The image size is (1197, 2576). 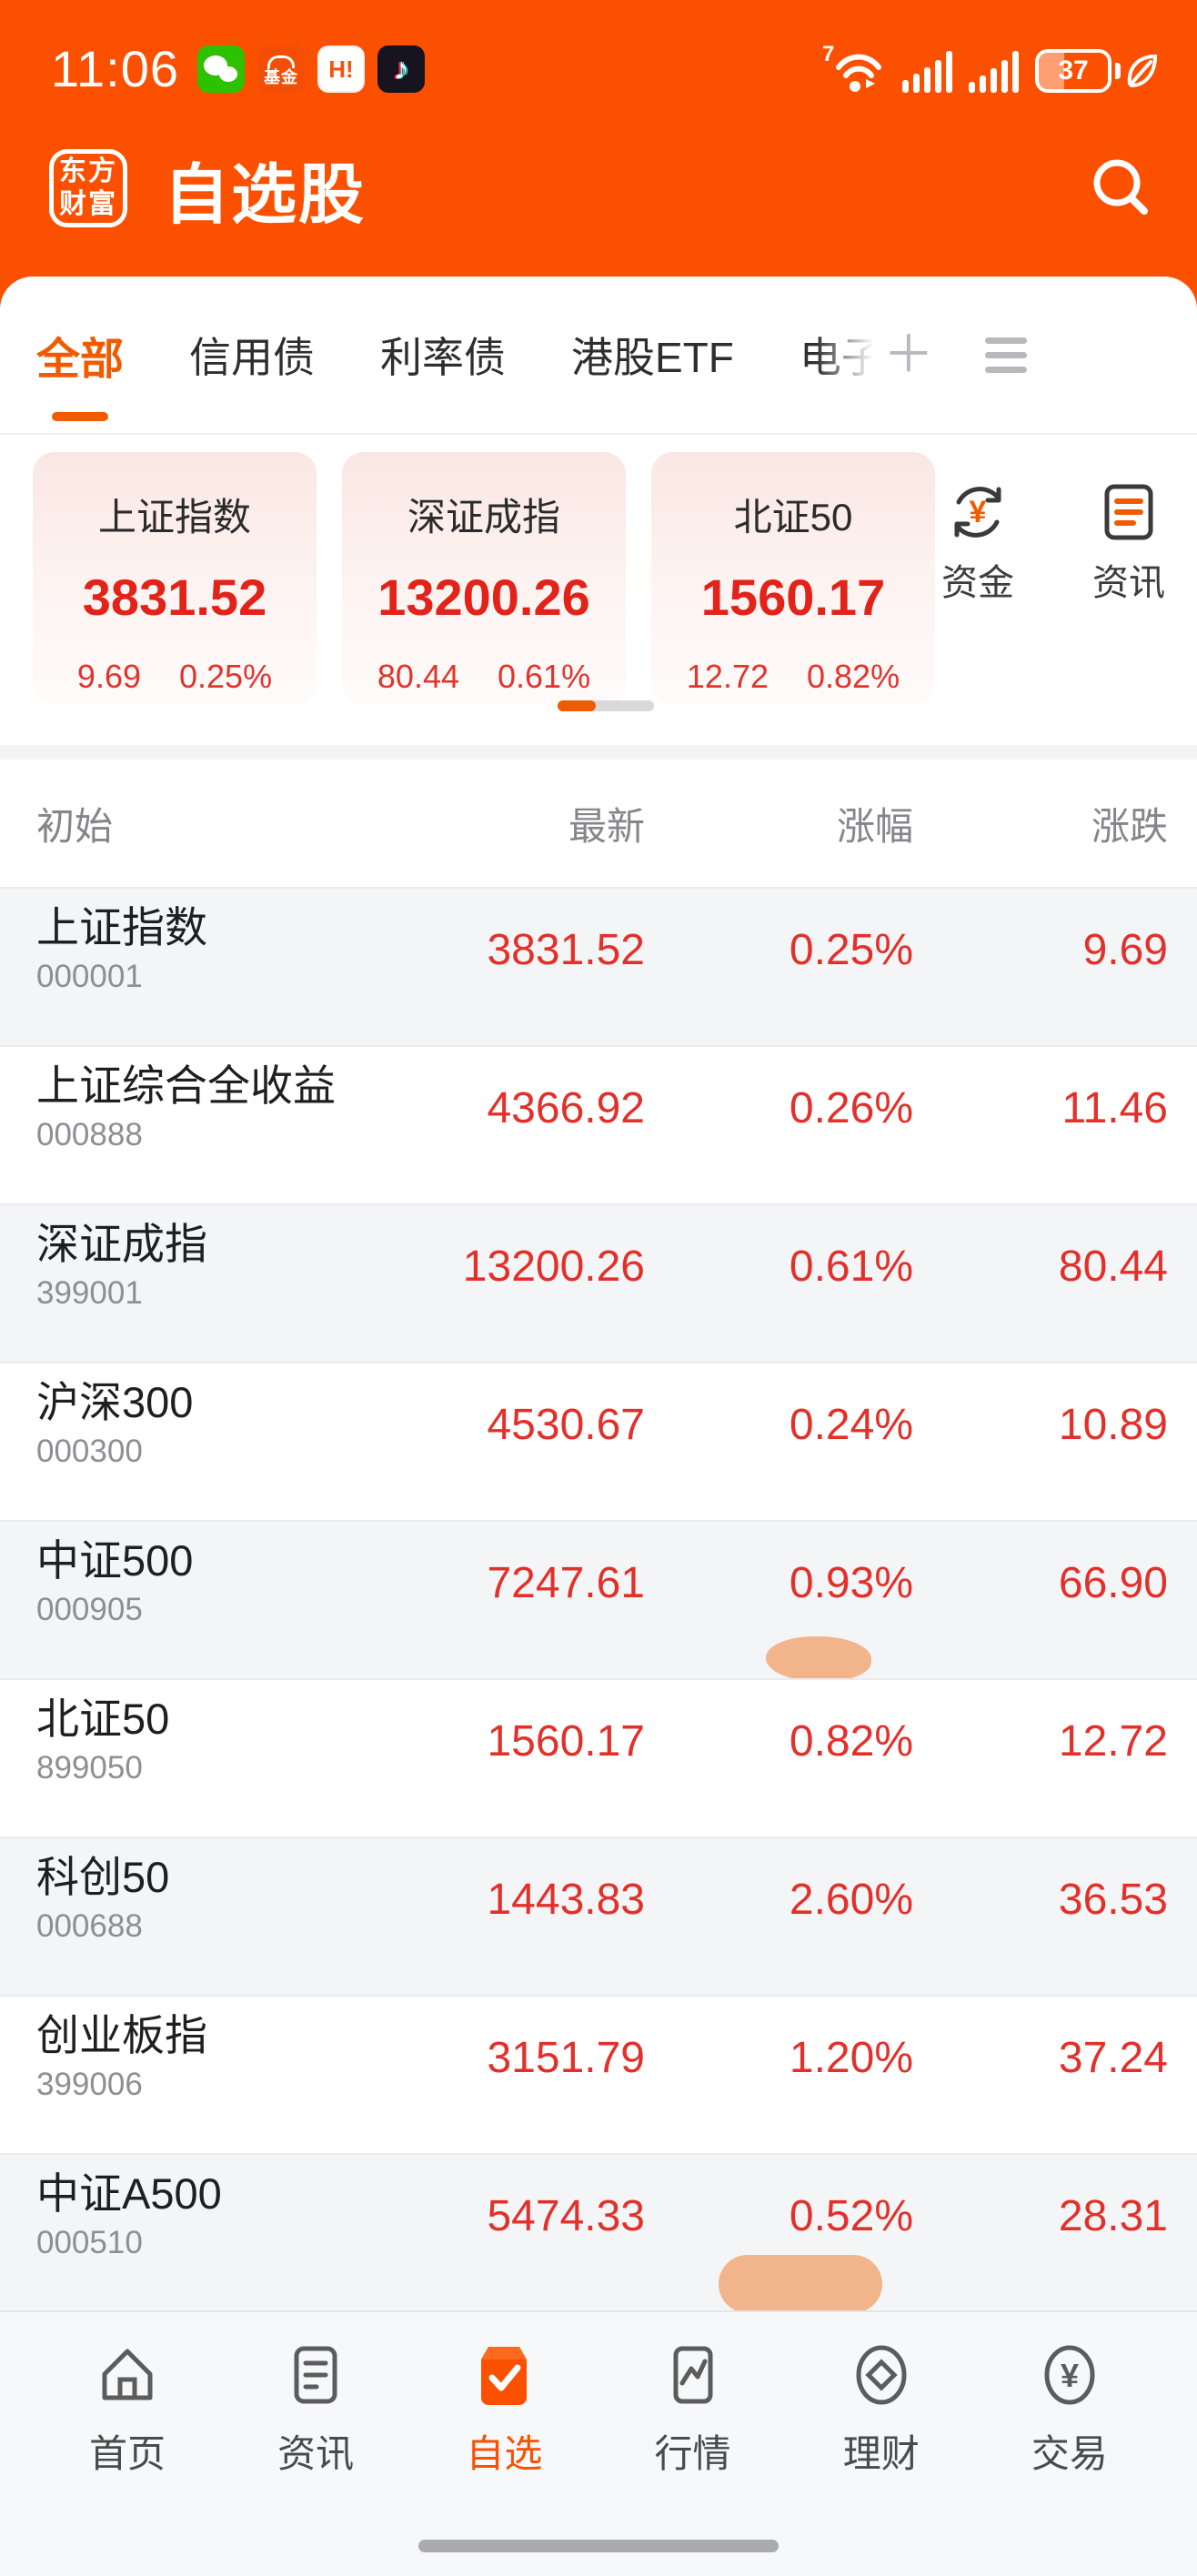 I want to click on news-shortcut-button: 资讯, so click(x=1129, y=544).